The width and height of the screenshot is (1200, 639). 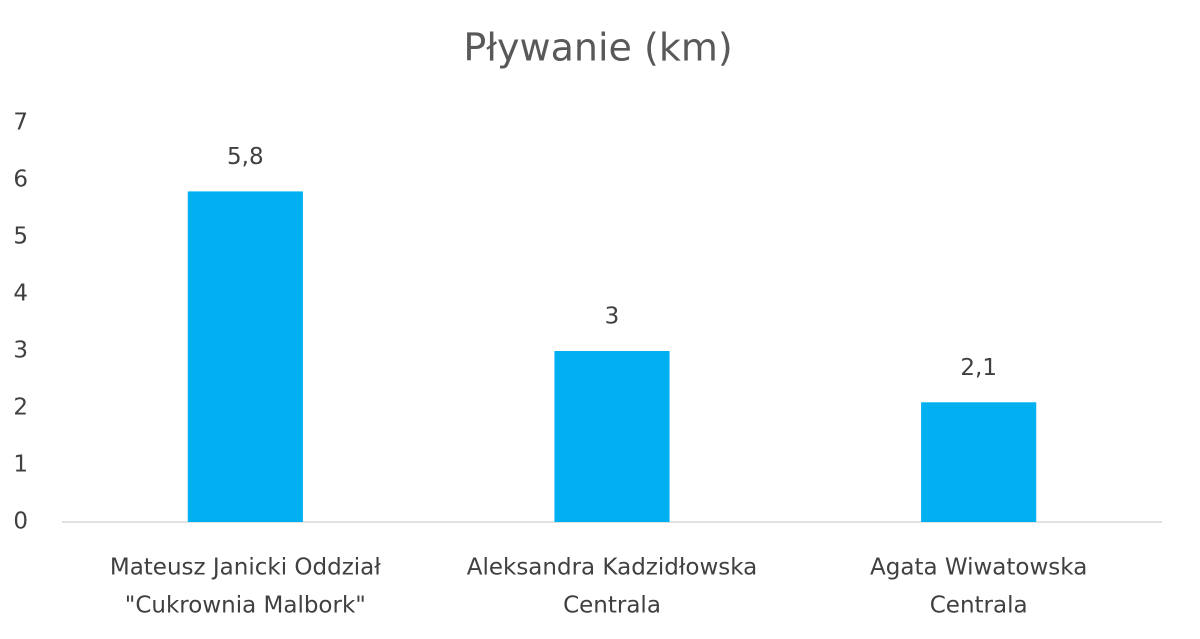 What do you see at coordinates (978, 568) in the screenshot?
I see `x-tick-label: Agata Wiwatowska` at bounding box center [978, 568].